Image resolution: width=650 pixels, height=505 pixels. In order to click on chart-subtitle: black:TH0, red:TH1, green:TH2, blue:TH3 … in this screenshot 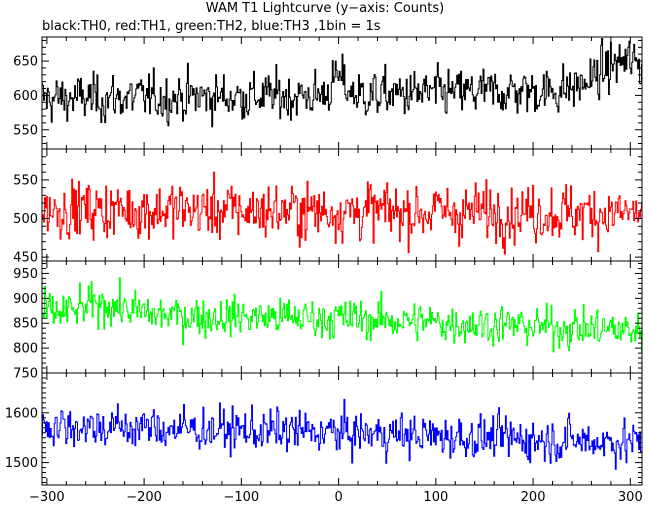, I will do `click(211, 26)`.